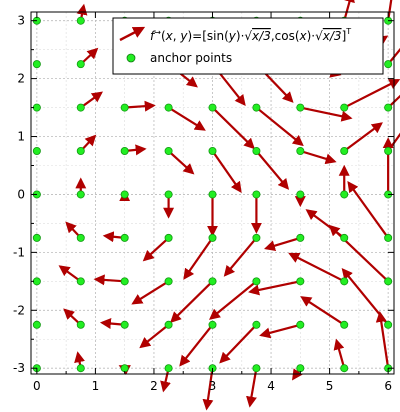 This screenshot has height=412, width=400. What do you see at coordinates (37, 386) in the screenshot?
I see `x-tick-label: 0` at bounding box center [37, 386].